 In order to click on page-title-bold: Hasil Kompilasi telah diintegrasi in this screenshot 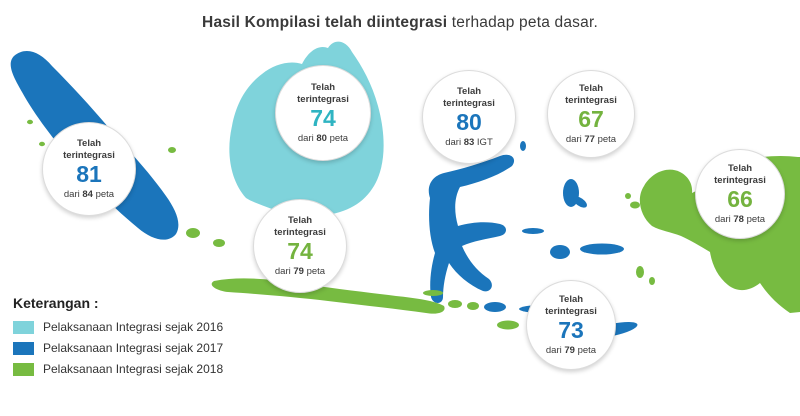, I will do `click(325, 22)`.